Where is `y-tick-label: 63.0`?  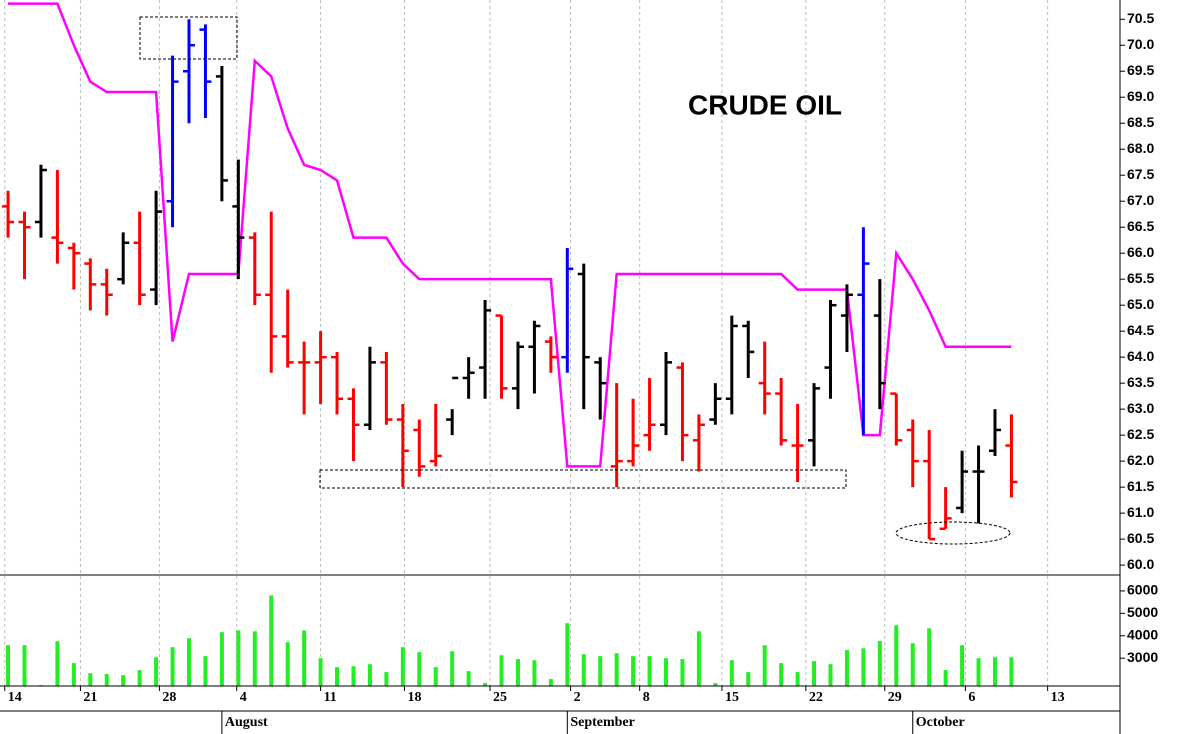
y-tick-label: 63.0 is located at coordinates (1140, 408).